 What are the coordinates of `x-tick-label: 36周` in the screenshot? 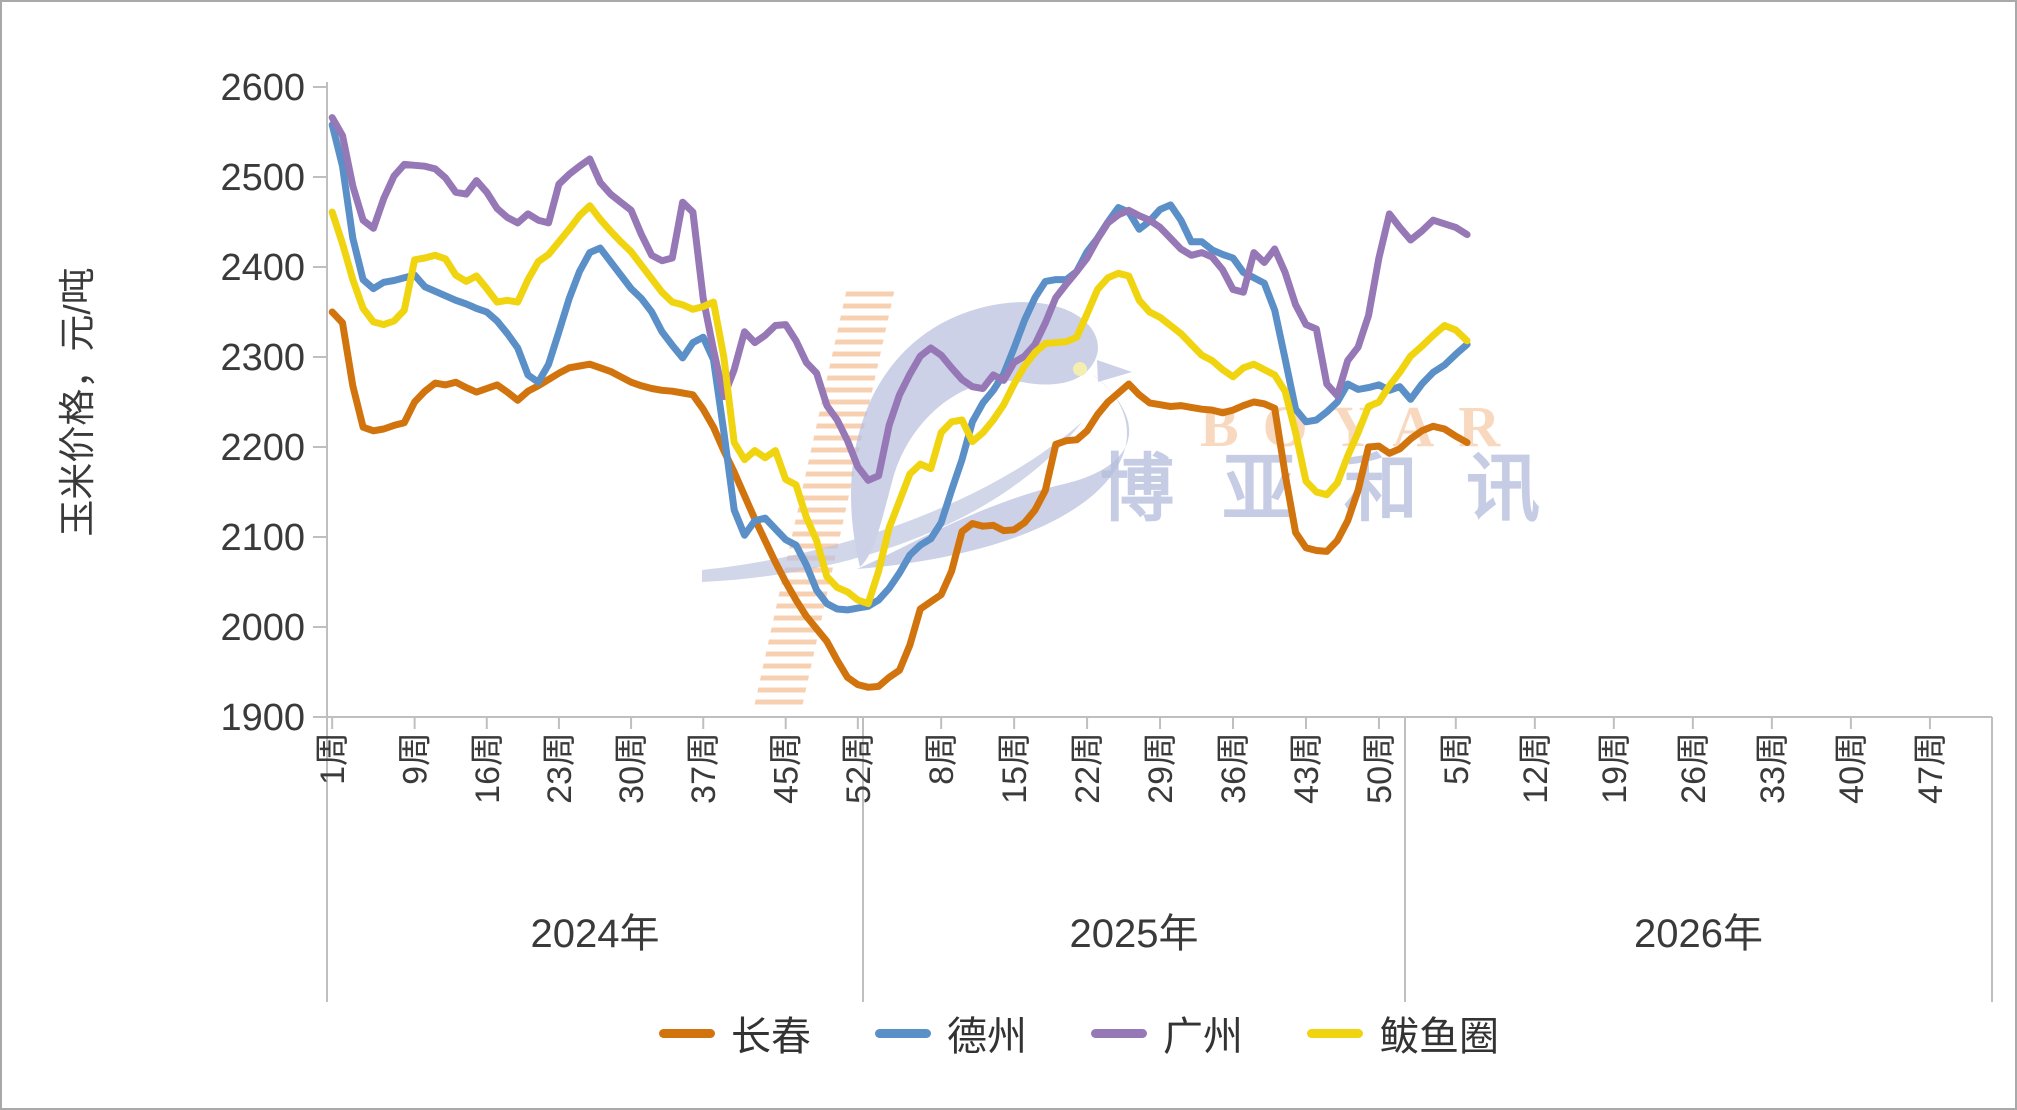 It's located at (1234, 768).